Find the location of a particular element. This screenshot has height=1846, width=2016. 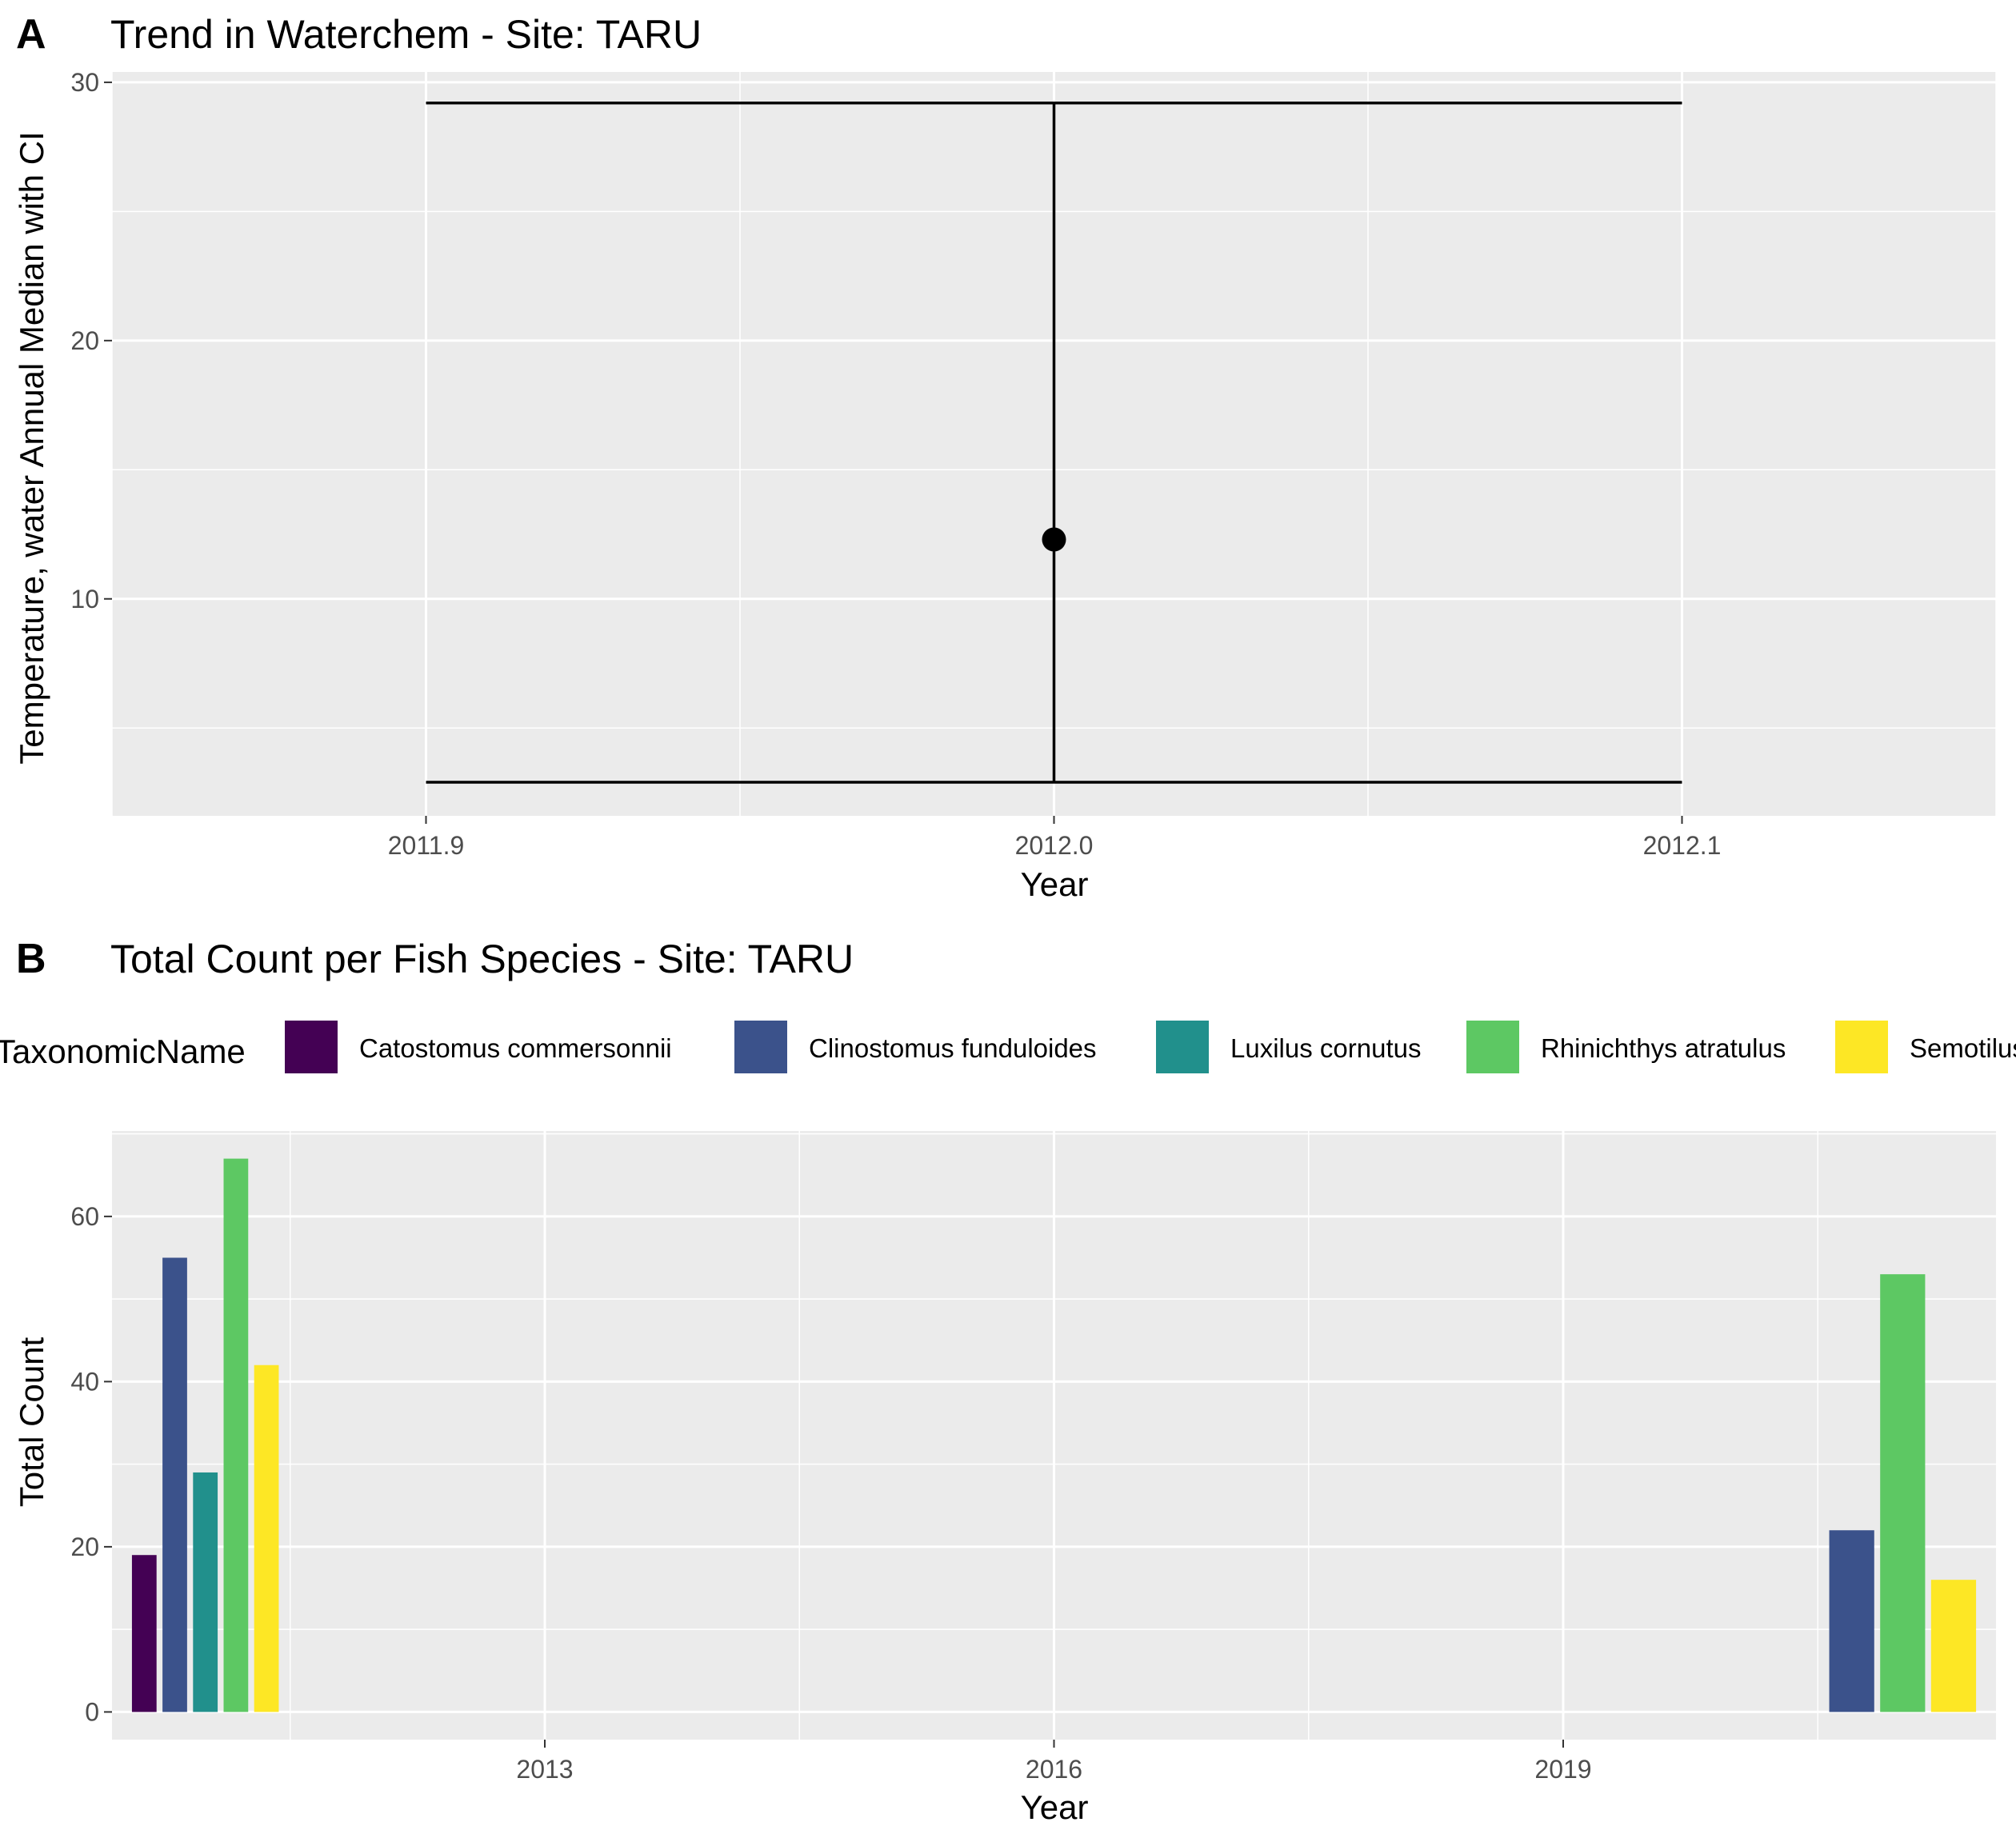

legend-title: TaxonomicName is located at coordinates (123, 1051).